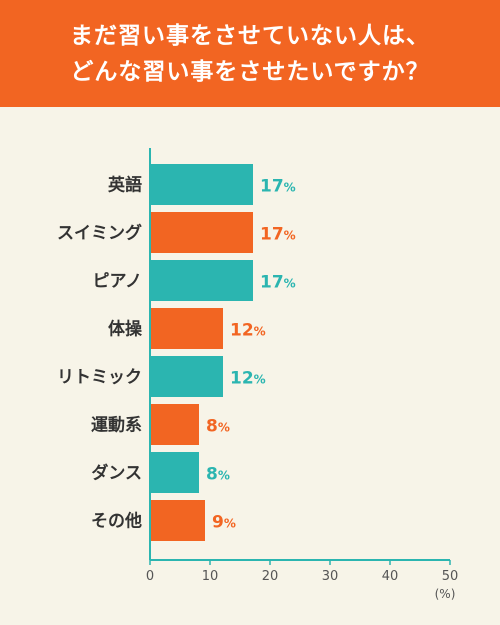  Describe the element at coordinates (278, 235) in the screenshot. I see `value-label-1: 17%` at that location.